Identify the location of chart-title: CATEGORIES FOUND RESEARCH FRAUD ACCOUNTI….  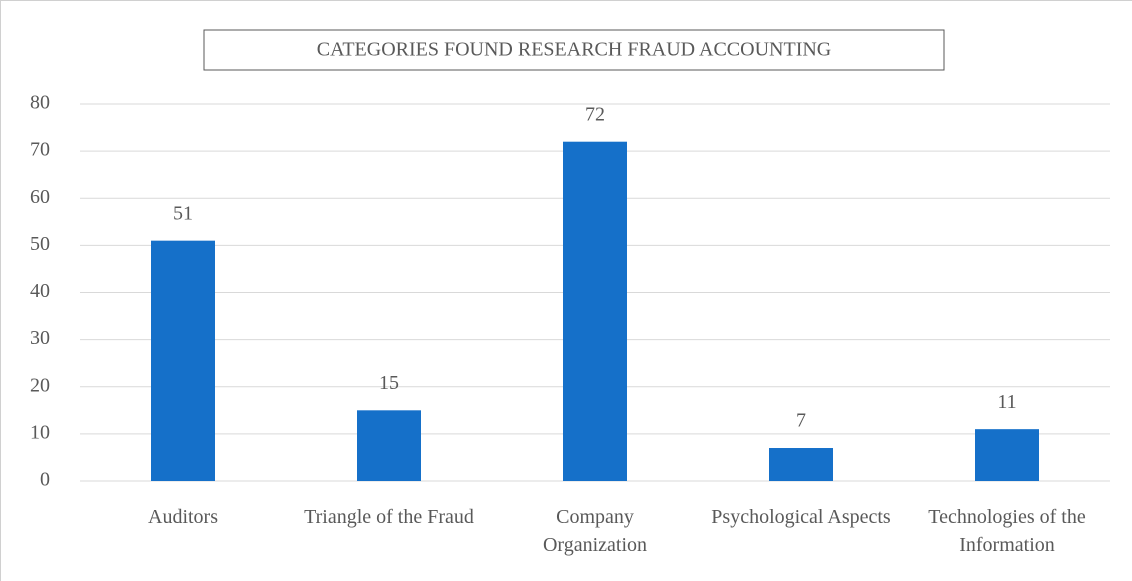
(574, 50).